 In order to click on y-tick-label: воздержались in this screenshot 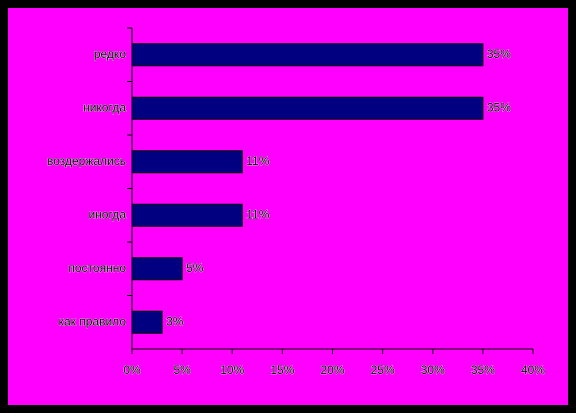, I will do `click(86, 161)`.